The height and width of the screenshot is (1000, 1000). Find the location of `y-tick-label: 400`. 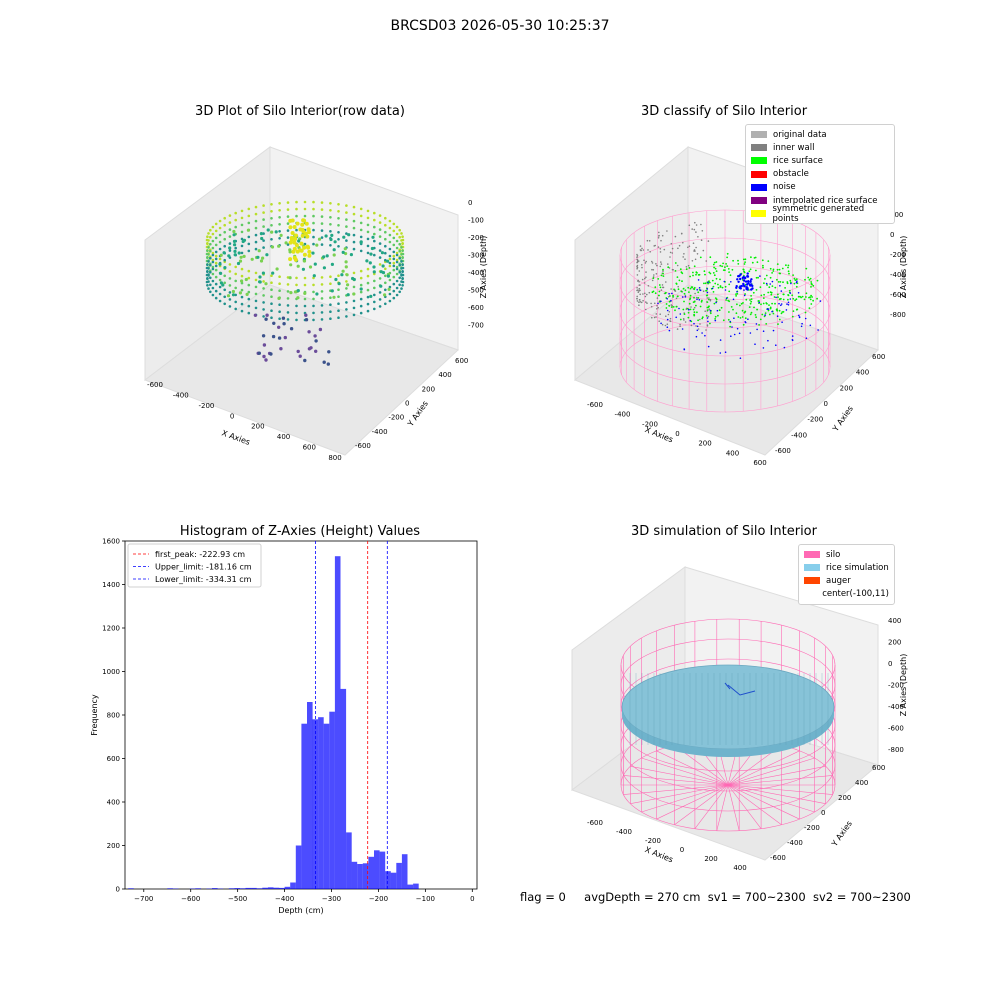

y-tick-label: 400 is located at coordinates (861, 783).